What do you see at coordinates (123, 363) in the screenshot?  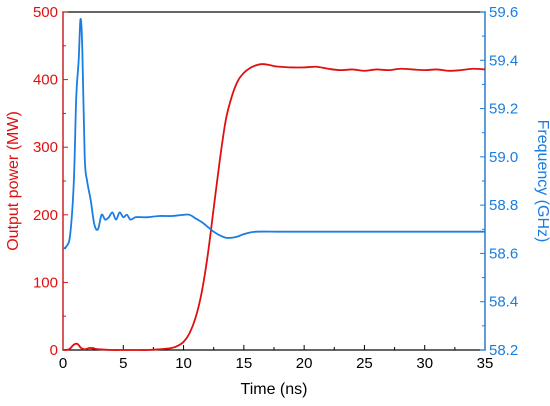 I see `x-tick-label: 5` at bounding box center [123, 363].